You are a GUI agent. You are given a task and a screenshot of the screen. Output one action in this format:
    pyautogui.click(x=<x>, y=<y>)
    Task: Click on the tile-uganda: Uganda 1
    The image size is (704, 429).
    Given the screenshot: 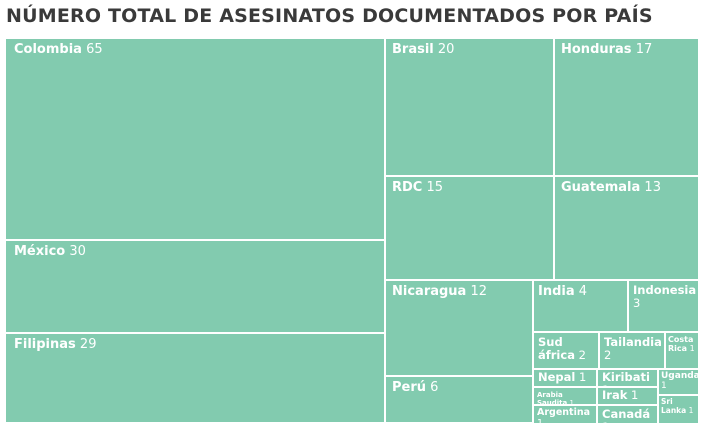 What is the action you would take?
    pyautogui.click(x=678, y=382)
    